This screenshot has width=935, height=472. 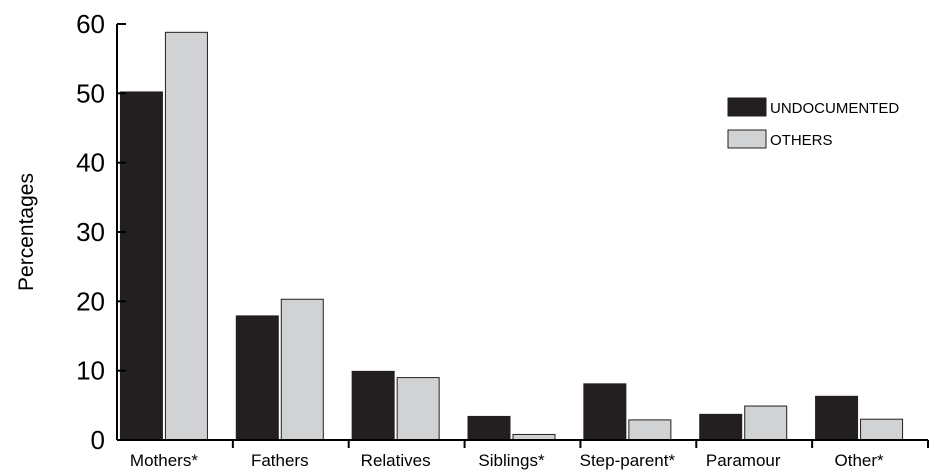 What do you see at coordinates (766, 423) in the screenshot?
I see `bar-others-paramour` at bounding box center [766, 423].